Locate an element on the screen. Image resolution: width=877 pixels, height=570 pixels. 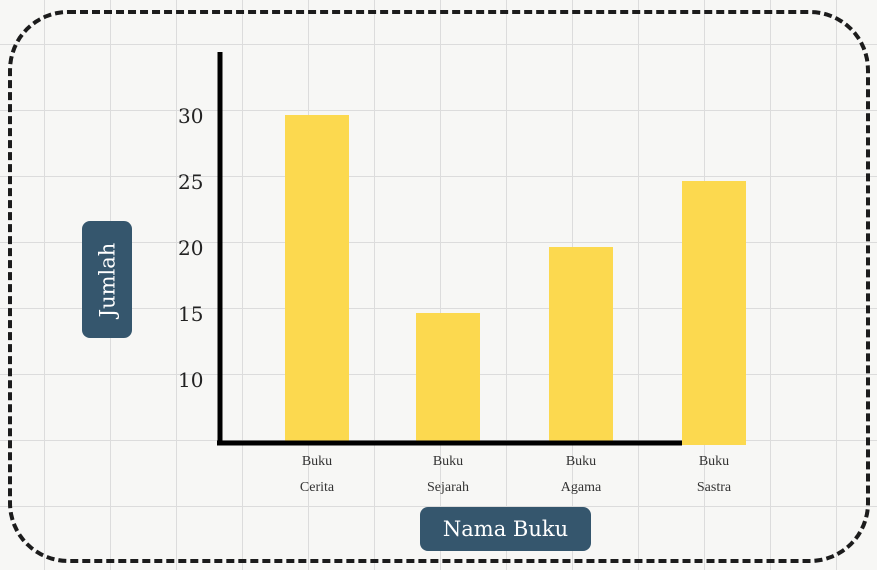
bar-buku-agama is located at coordinates (581, 346).